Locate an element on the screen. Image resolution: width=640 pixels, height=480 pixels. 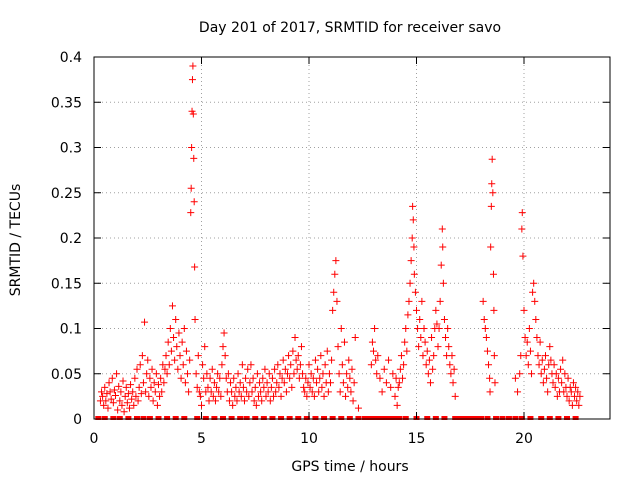
y-tick-label: 0.4 is located at coordinates (71, 58).